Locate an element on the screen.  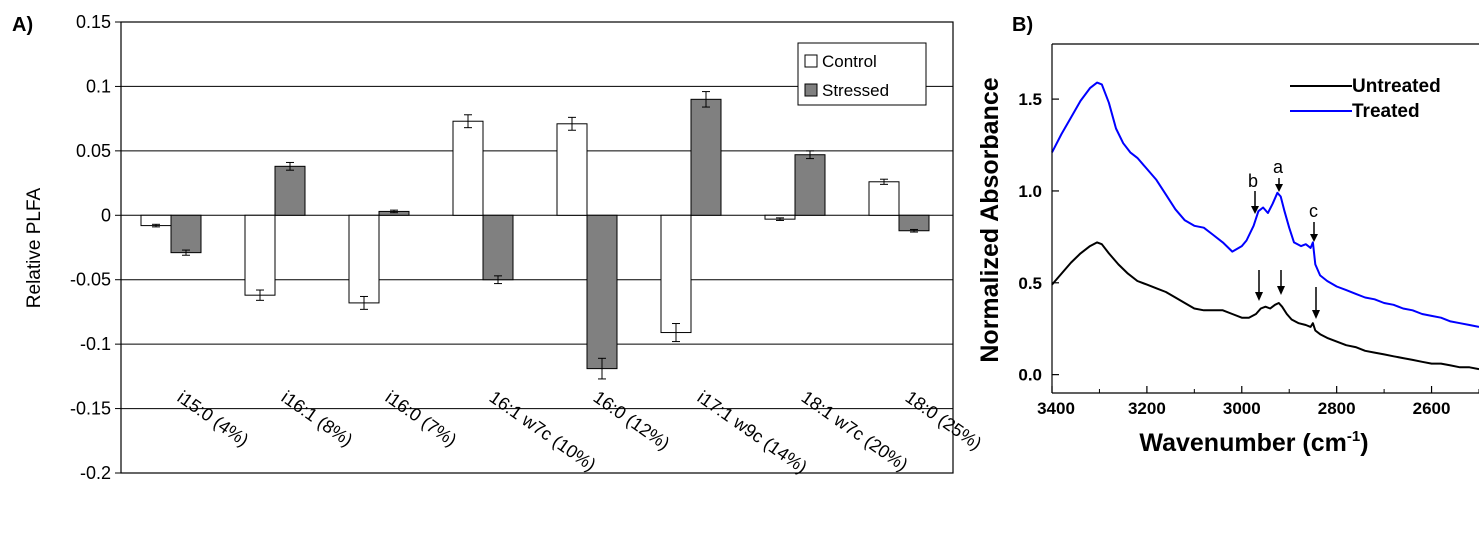
y-tick-label: -0.15 is located at coordinates (90, 409).